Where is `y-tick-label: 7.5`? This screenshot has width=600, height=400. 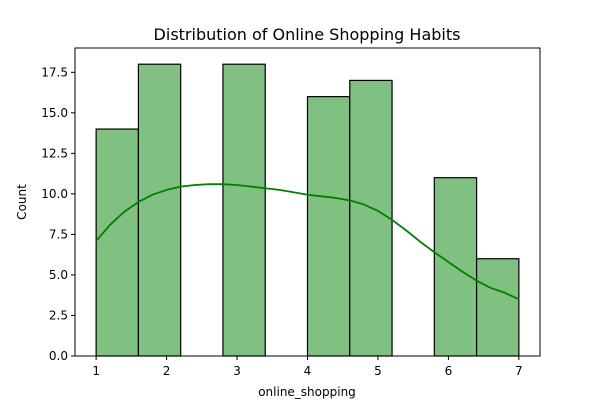 y-tick-label: 7.5 is located at coordinates (58, 234).